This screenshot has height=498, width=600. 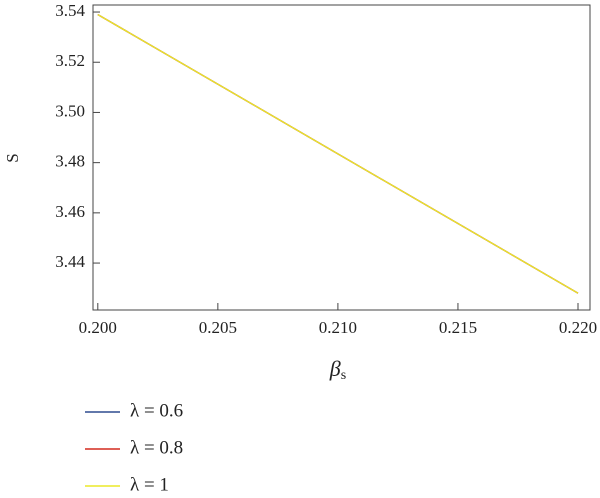 What do you see at coordinates (218, 327) in the screenshot?
I see `x-tick-label: 0.205` at bounding box center [218, 327].